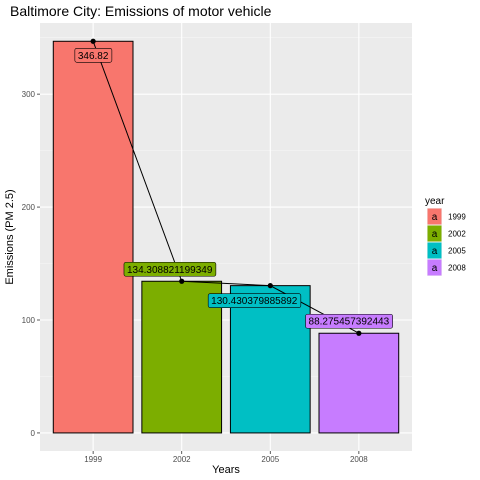 Image resolution: width=480 pixels, height=480 pixels. What do you see at coordinates (93, 41) in the screenshot?
I see `point-1999` at bounding box center [93, 41].